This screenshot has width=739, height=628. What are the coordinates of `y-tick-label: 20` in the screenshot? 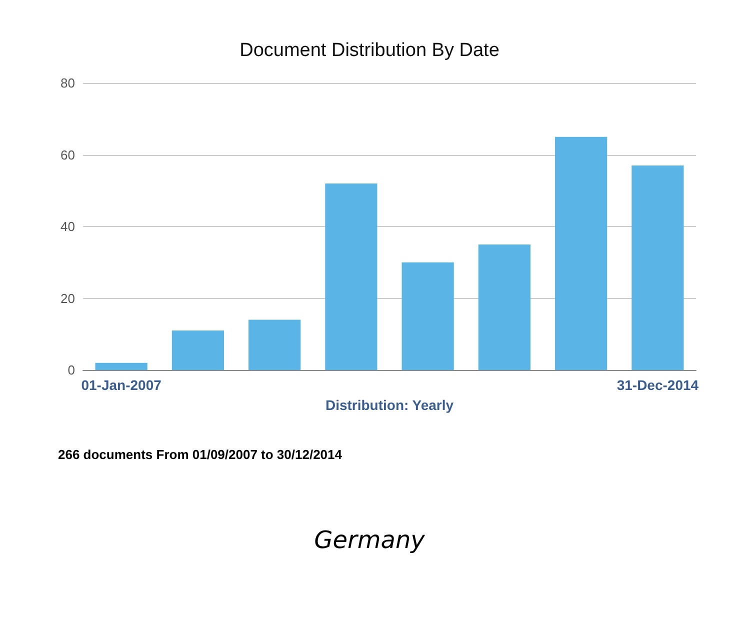 It's located at (67, 298).